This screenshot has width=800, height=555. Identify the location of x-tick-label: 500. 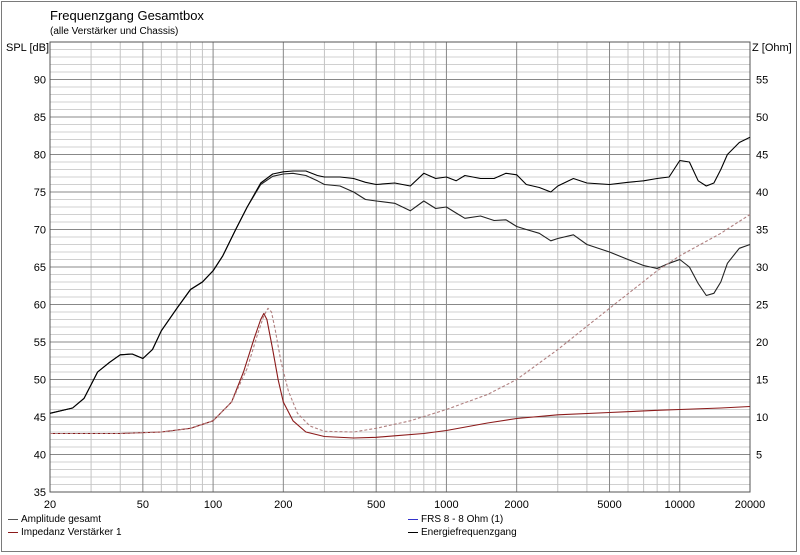
(376, 505).